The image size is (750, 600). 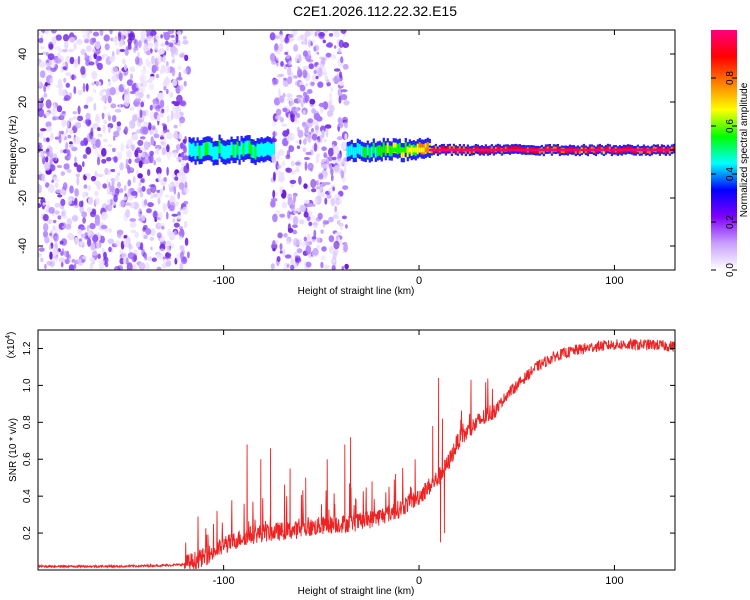 I want to click on x-tick-label: -100, so click(x=224, y=581).